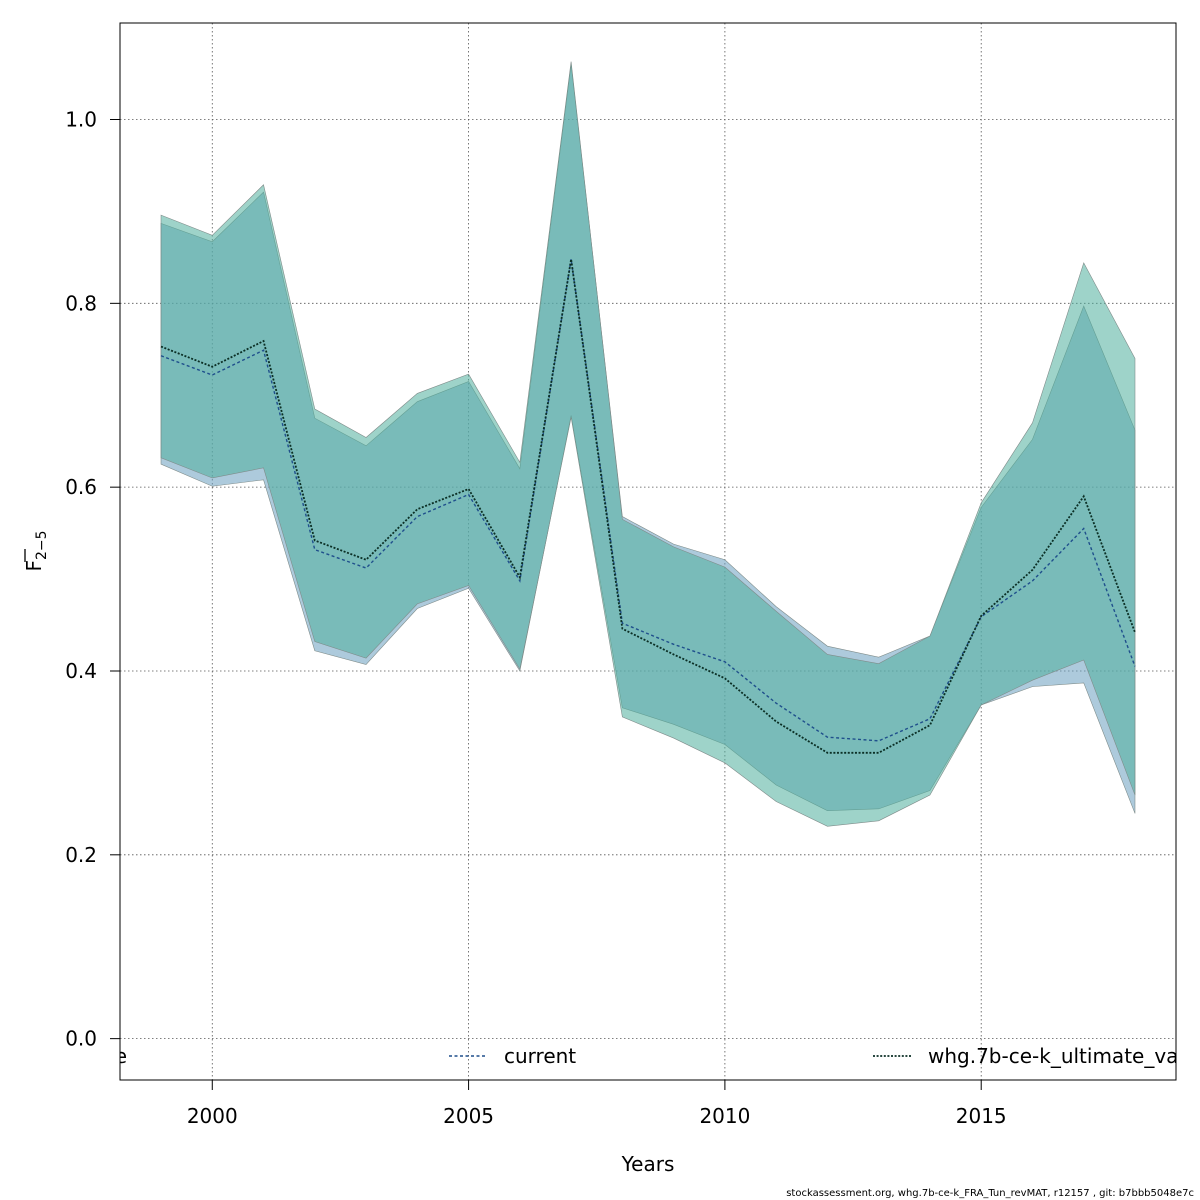 This screenshot has width=1200, height=1200. I want to click on y-tick-label-0.0: 0.0, so click(81, 1039).